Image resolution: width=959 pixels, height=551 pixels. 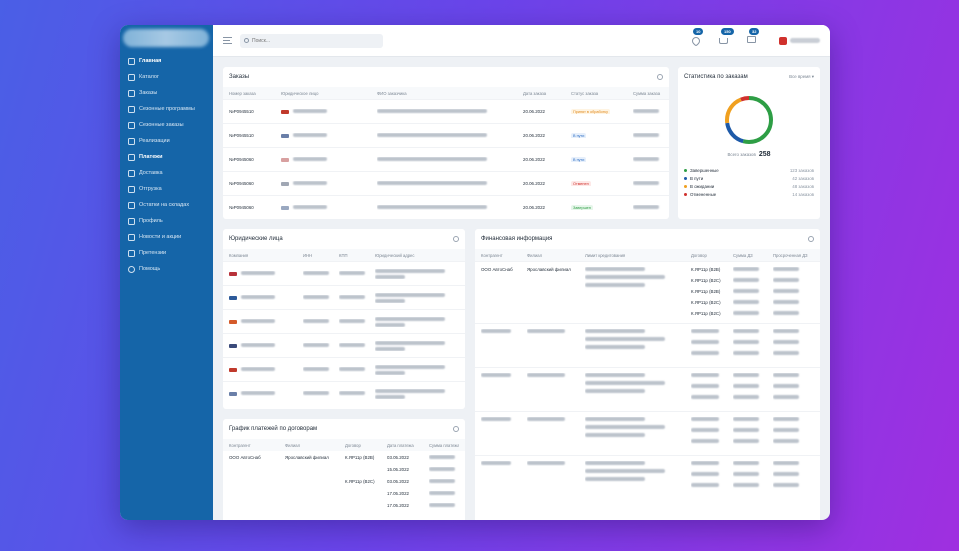 I want to click on period-value: Все время, so click(x=800, y=76).